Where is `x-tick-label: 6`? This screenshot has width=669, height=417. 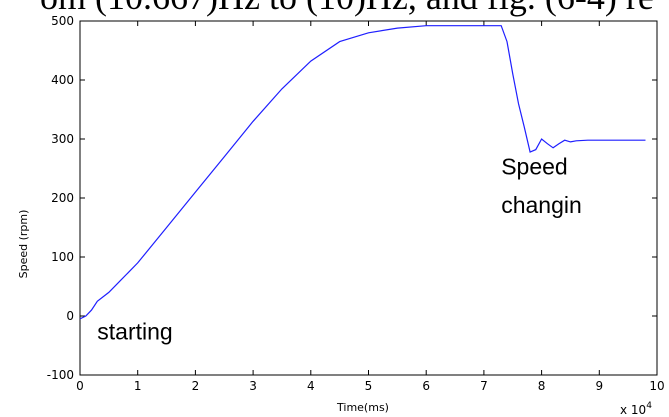 x-tick-label: 6 is located at coordinates (426, 386).